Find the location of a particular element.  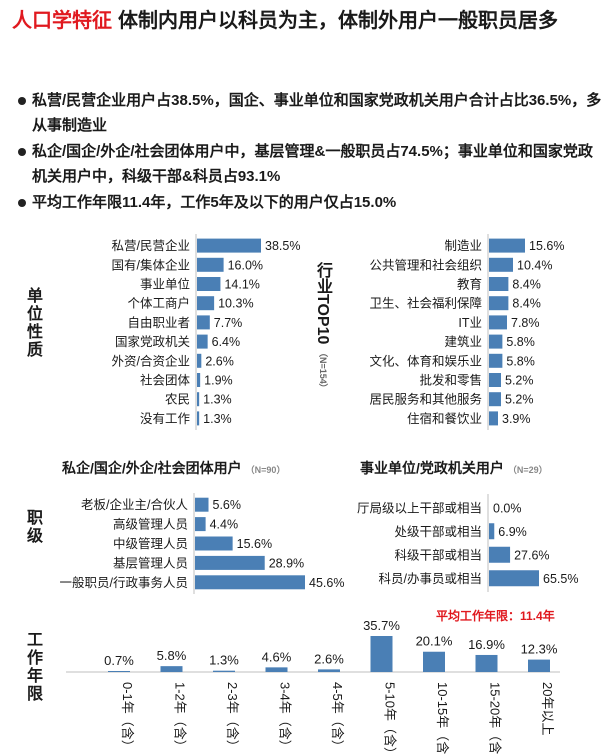

industry-top10-label: 行业TOP10 （N=154） is located at coordinates (324, 327).